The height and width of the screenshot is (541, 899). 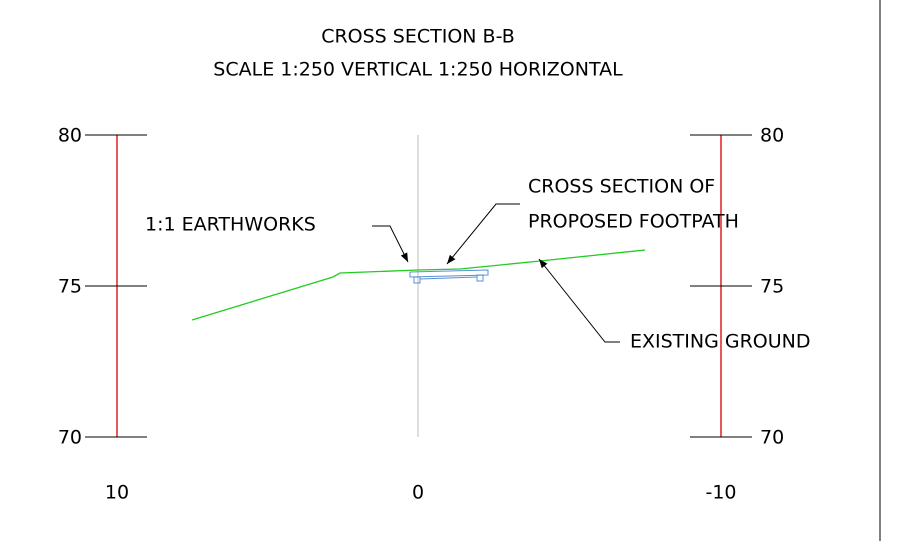 I want to click on footpath, so click(x=449, y=276).